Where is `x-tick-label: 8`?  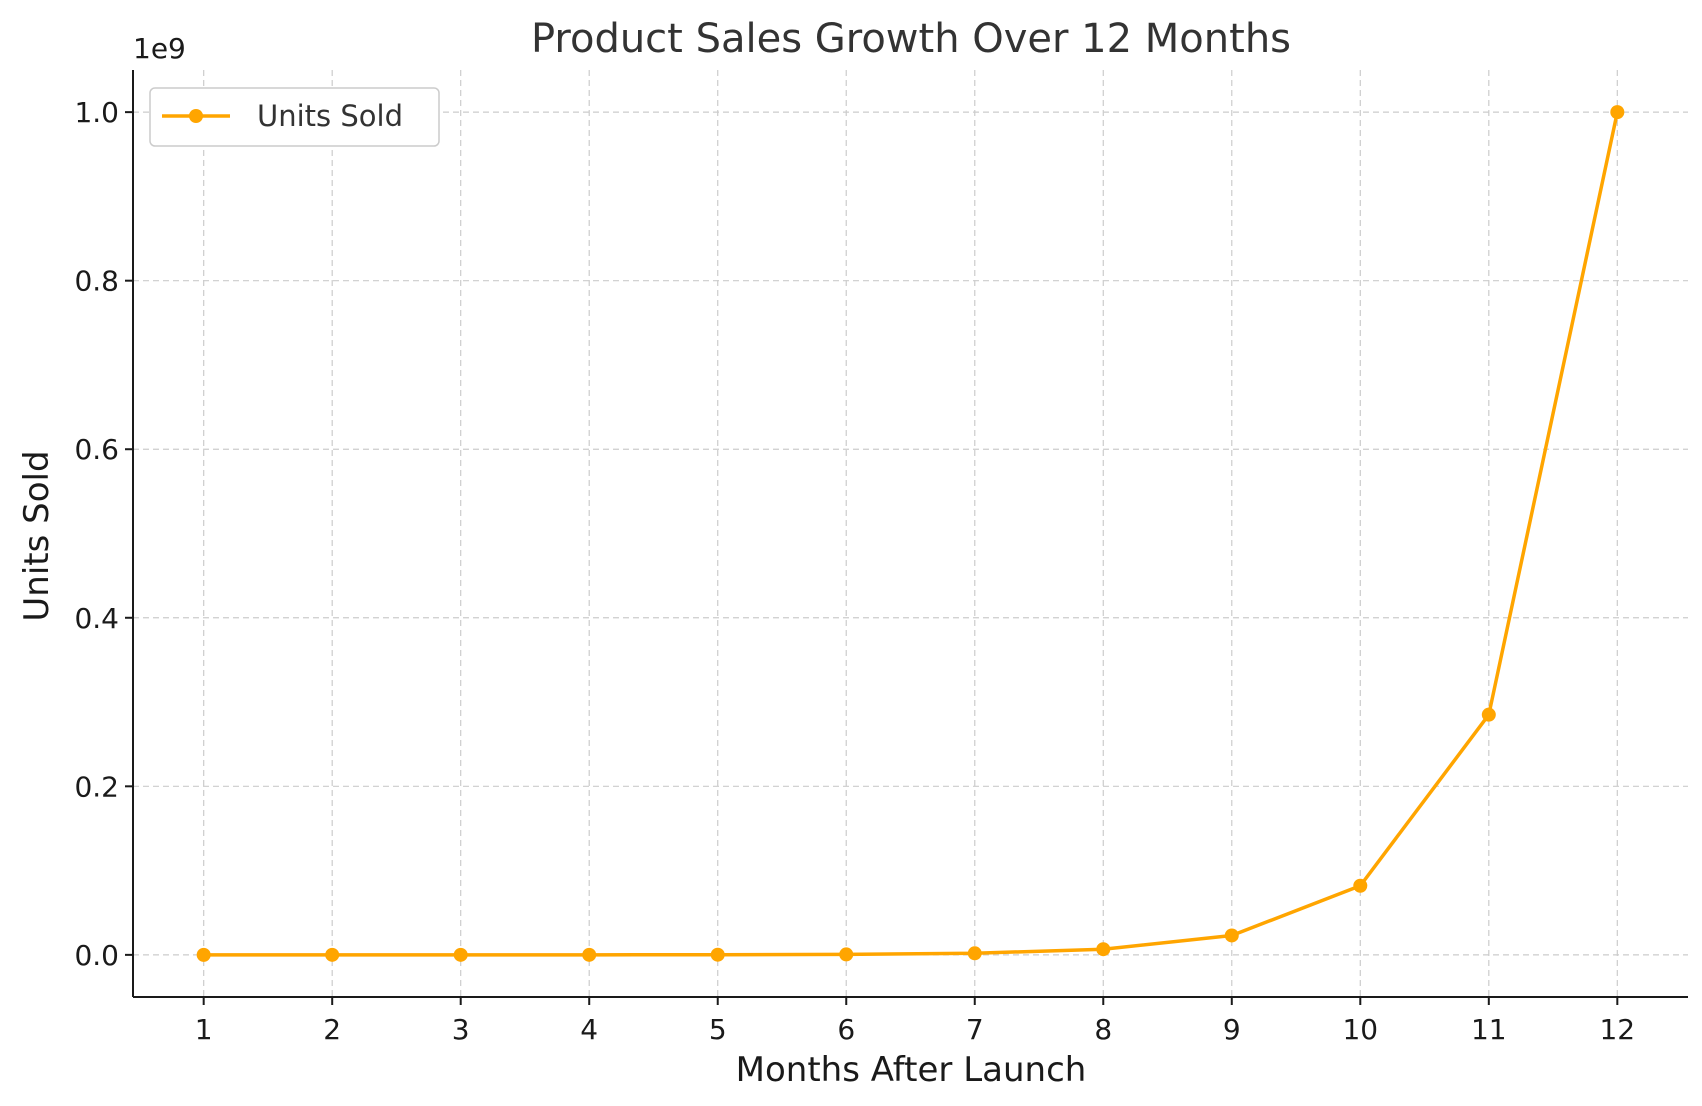 x-tick-label: 8 is located at coordinates (1103, 1029).